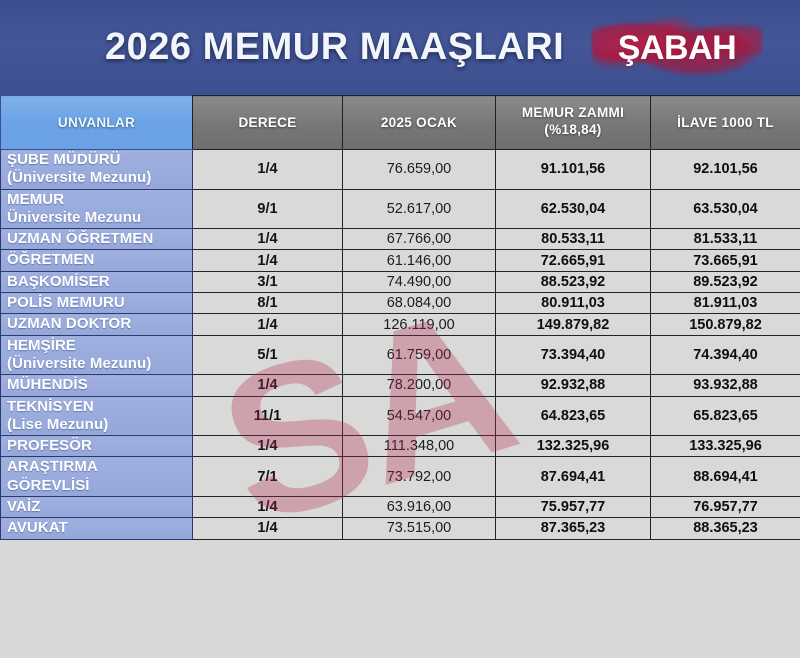 The image size is (800, 658). Describe the element at coordinates (573, 282) in the screenshot. I see `row-raise-cell: 88.523,92` at that location.